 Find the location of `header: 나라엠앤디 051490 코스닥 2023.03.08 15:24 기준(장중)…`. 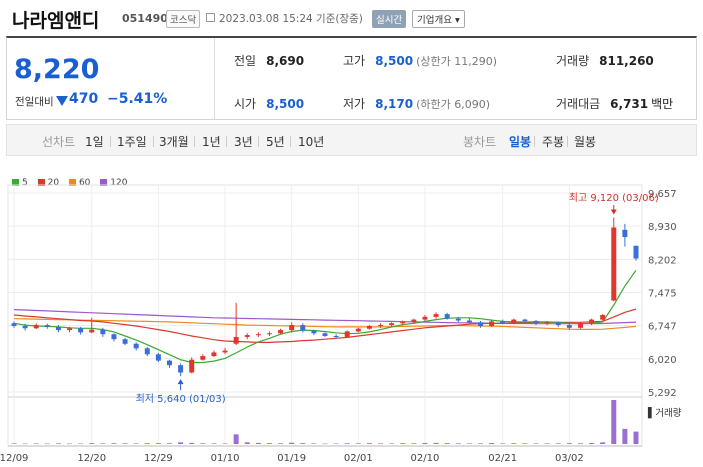

header: 나라엠앤디 051490 코스닥 2023.03.08 15:24 기준(장중)… is located at coordinates (351, 18).